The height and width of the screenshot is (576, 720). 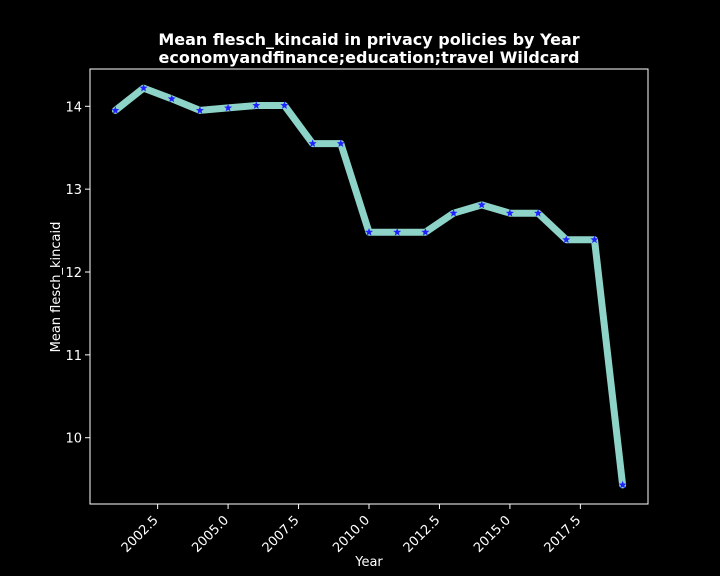 I want to click on y-tick-label: 10, so click(x=73, y=439).